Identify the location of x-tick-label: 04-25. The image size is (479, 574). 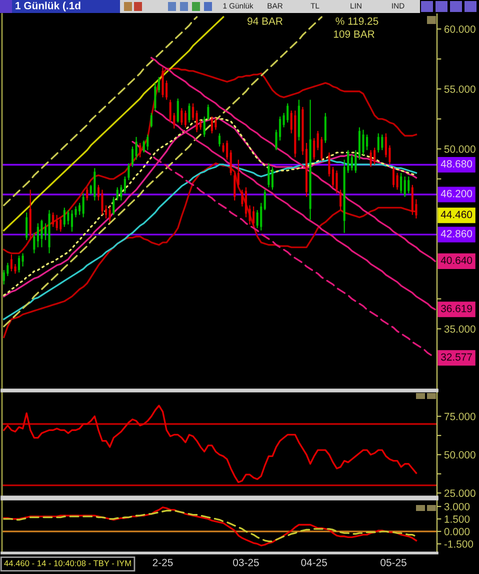
(314, 562).